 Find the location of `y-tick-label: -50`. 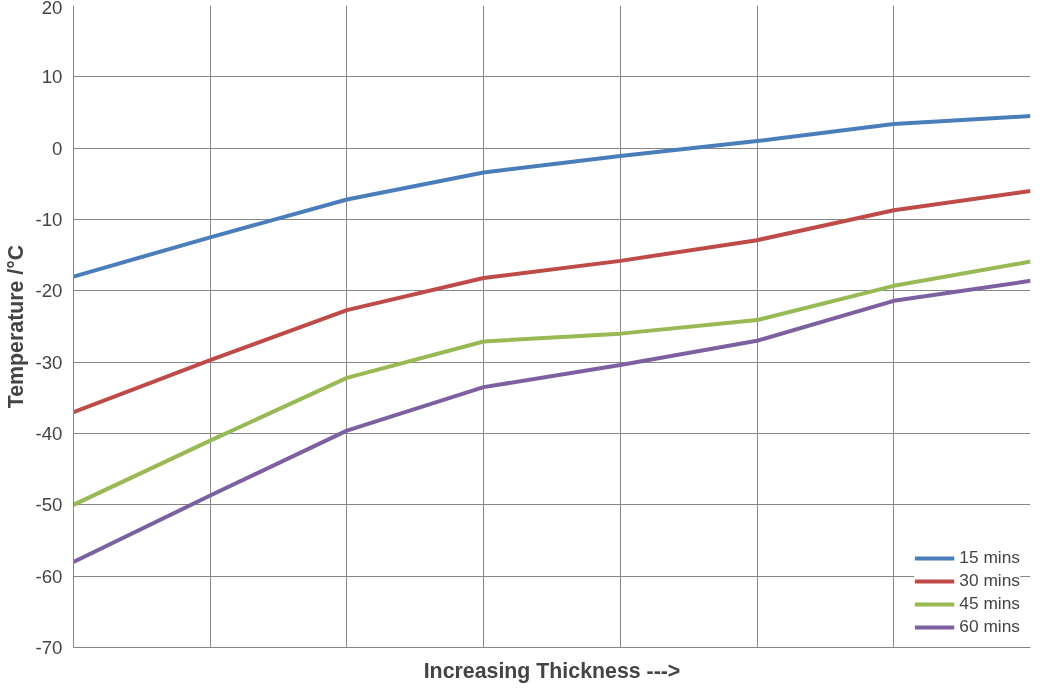

y-tick-label: -50 is located at coordinates (49, 505).